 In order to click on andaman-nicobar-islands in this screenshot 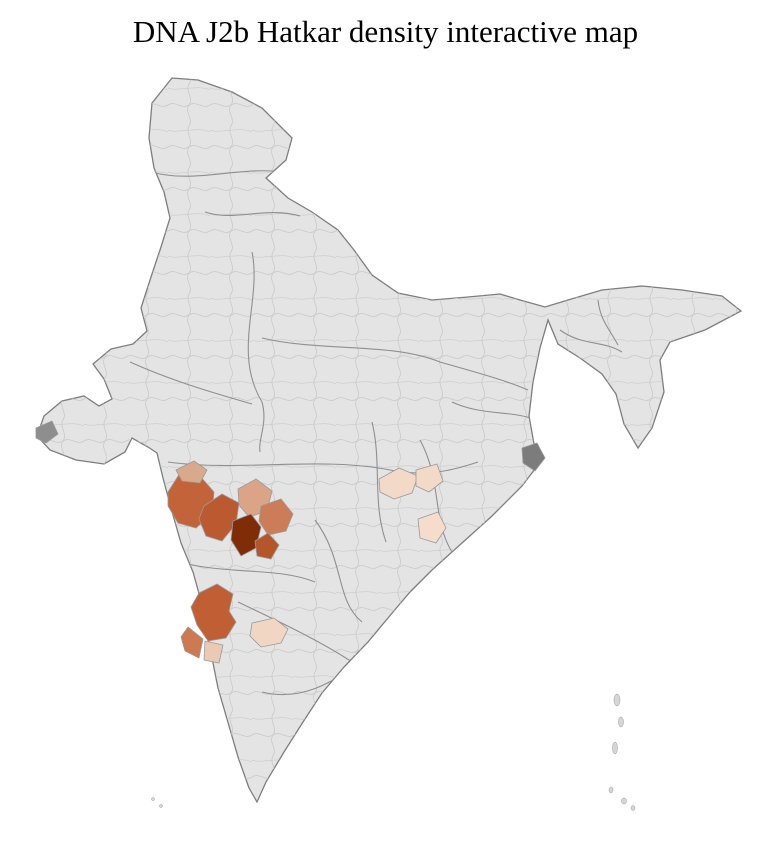, I will do `click(622, 752)`.